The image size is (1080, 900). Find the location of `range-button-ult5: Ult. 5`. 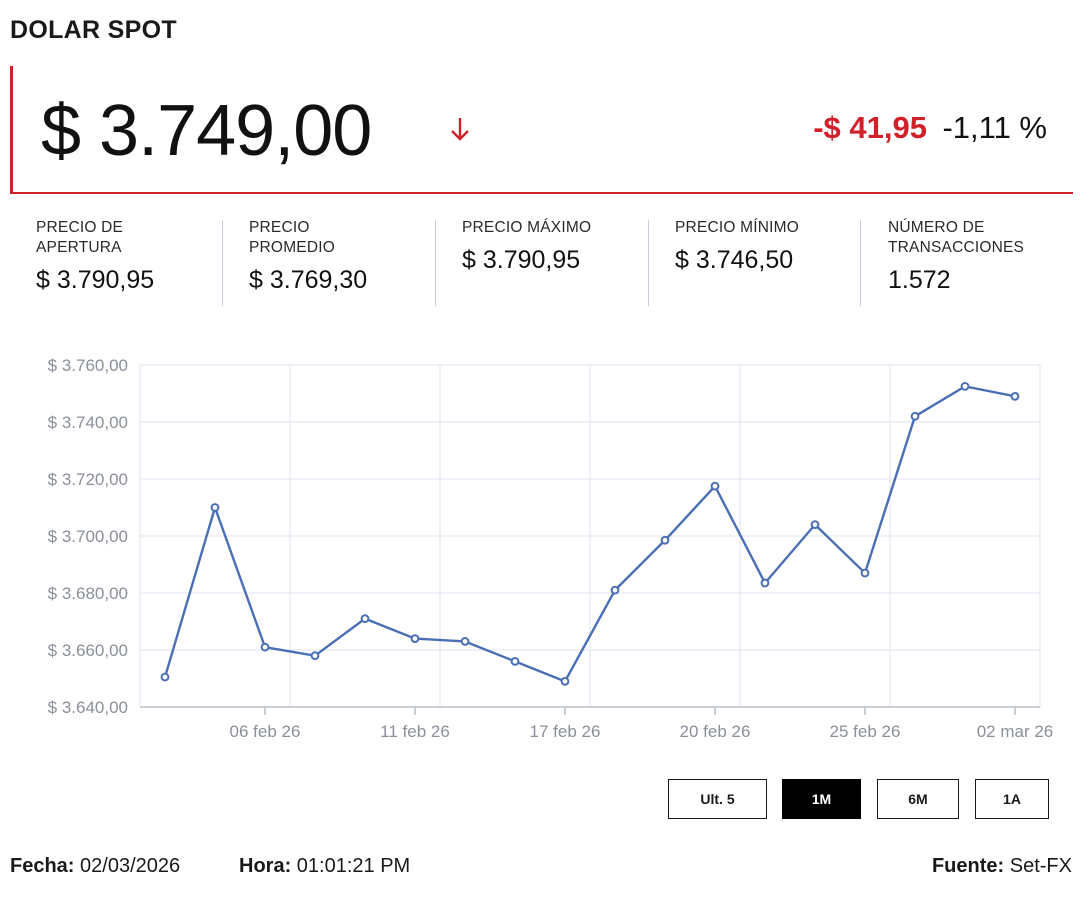

range-button-ult5: Ult. 5 is located at coordinates (717, 799).